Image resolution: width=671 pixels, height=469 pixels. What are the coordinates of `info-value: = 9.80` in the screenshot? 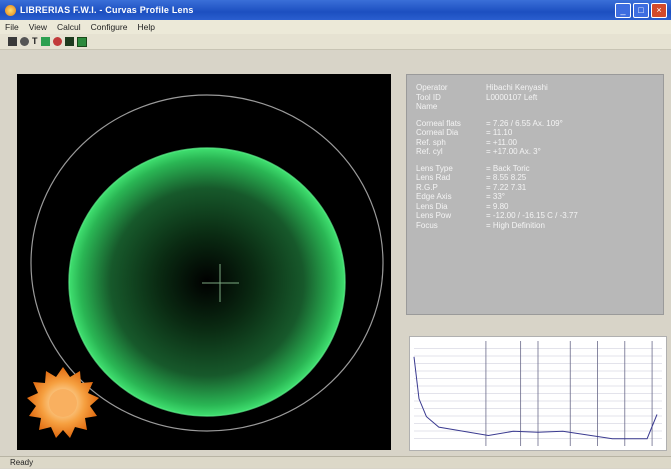 It's located at (497, 206).